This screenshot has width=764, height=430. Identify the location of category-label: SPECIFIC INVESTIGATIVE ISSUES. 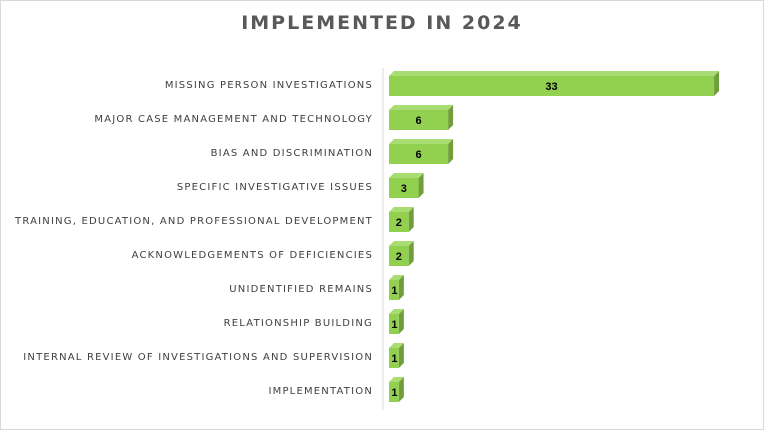
(275, 187).